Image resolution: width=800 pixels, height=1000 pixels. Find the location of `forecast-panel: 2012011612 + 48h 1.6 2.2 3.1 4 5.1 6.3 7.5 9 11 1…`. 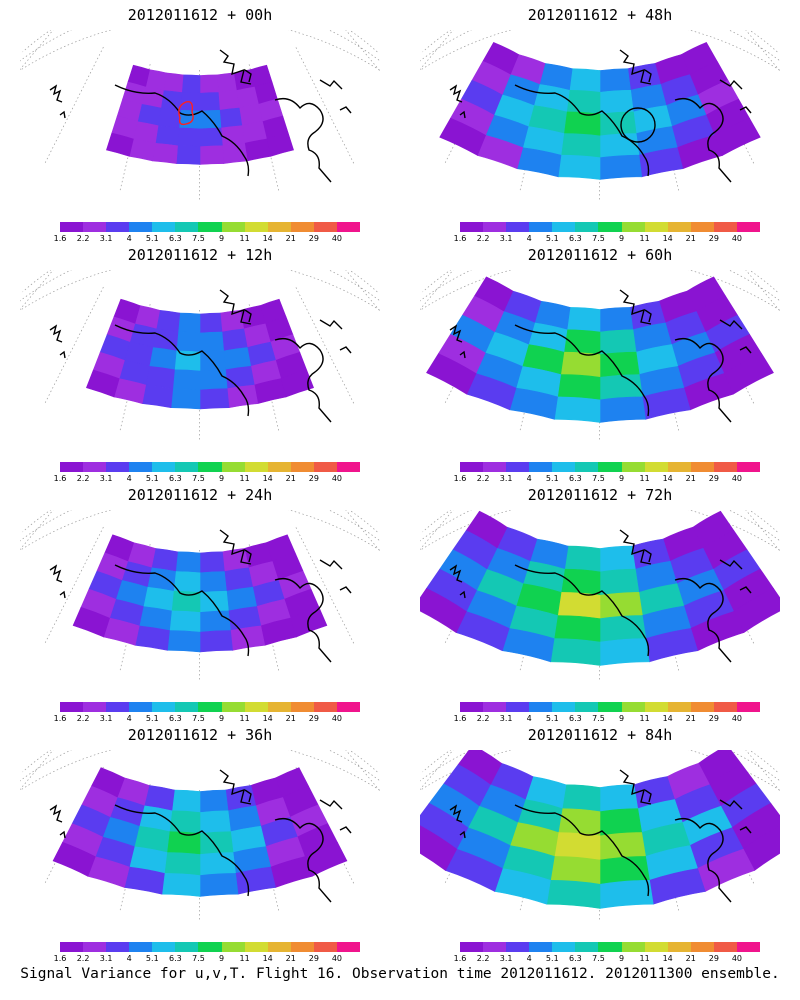

forecast-panel: 2012011612 + 48h 1.6 2.2 3.1 4 5.1 6.3 7.5 9 11 1… is located at coordinates (600, 121).